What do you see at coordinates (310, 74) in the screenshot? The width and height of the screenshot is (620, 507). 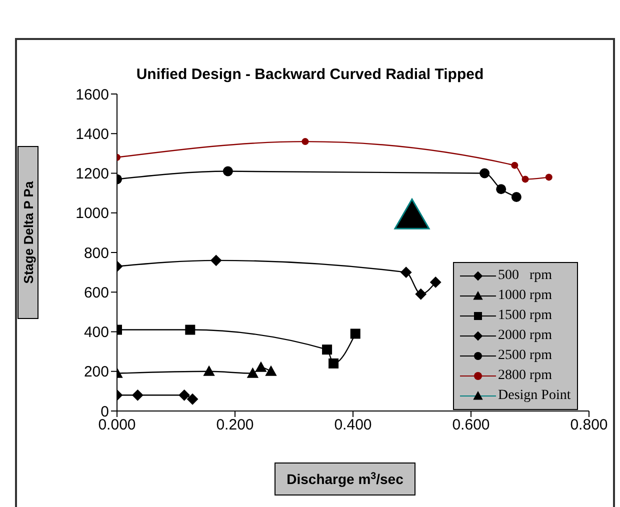 I see `chart-title: Unified Design - Backward Curved Radial Tipped` at bounding box center [310, 74].